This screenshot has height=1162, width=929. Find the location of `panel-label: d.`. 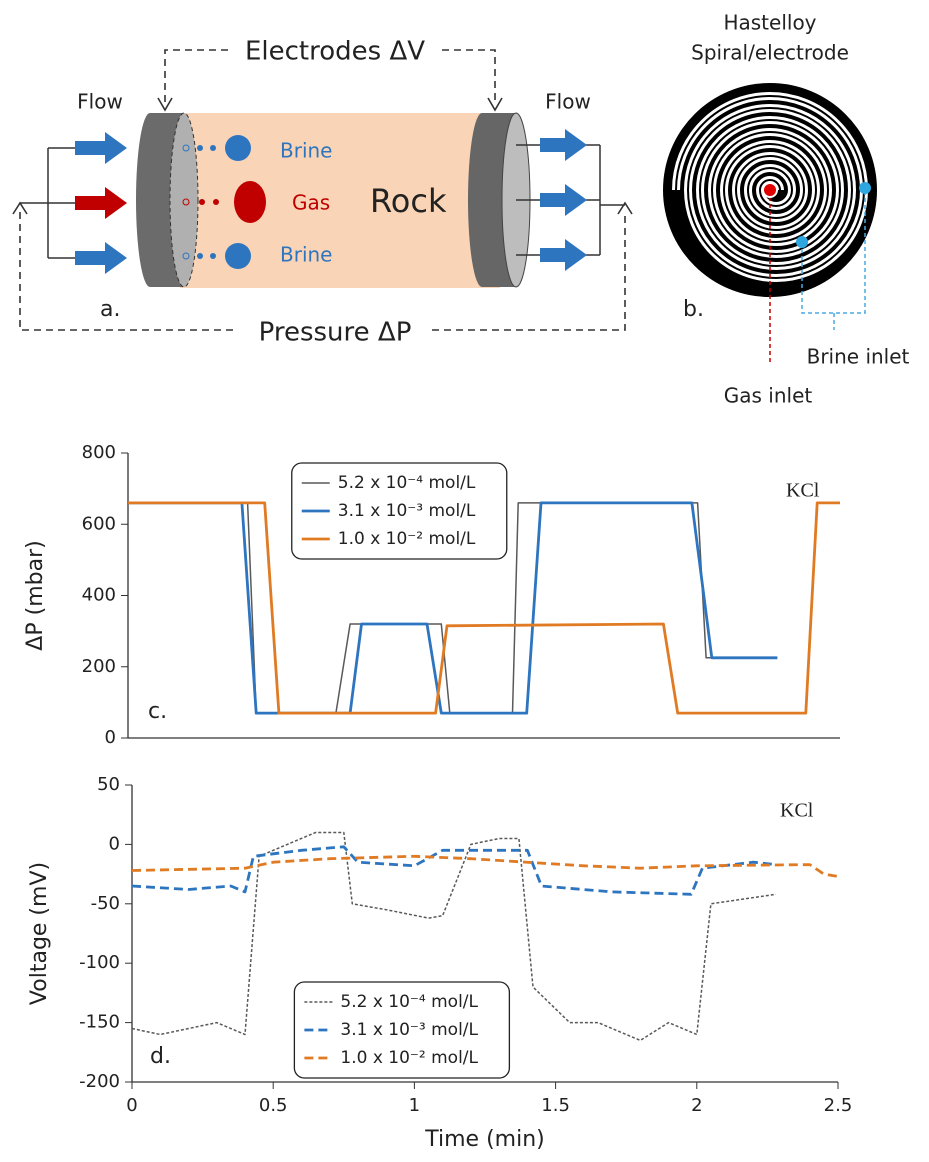

panel-label: d. is located at coordinates (160, 1056).